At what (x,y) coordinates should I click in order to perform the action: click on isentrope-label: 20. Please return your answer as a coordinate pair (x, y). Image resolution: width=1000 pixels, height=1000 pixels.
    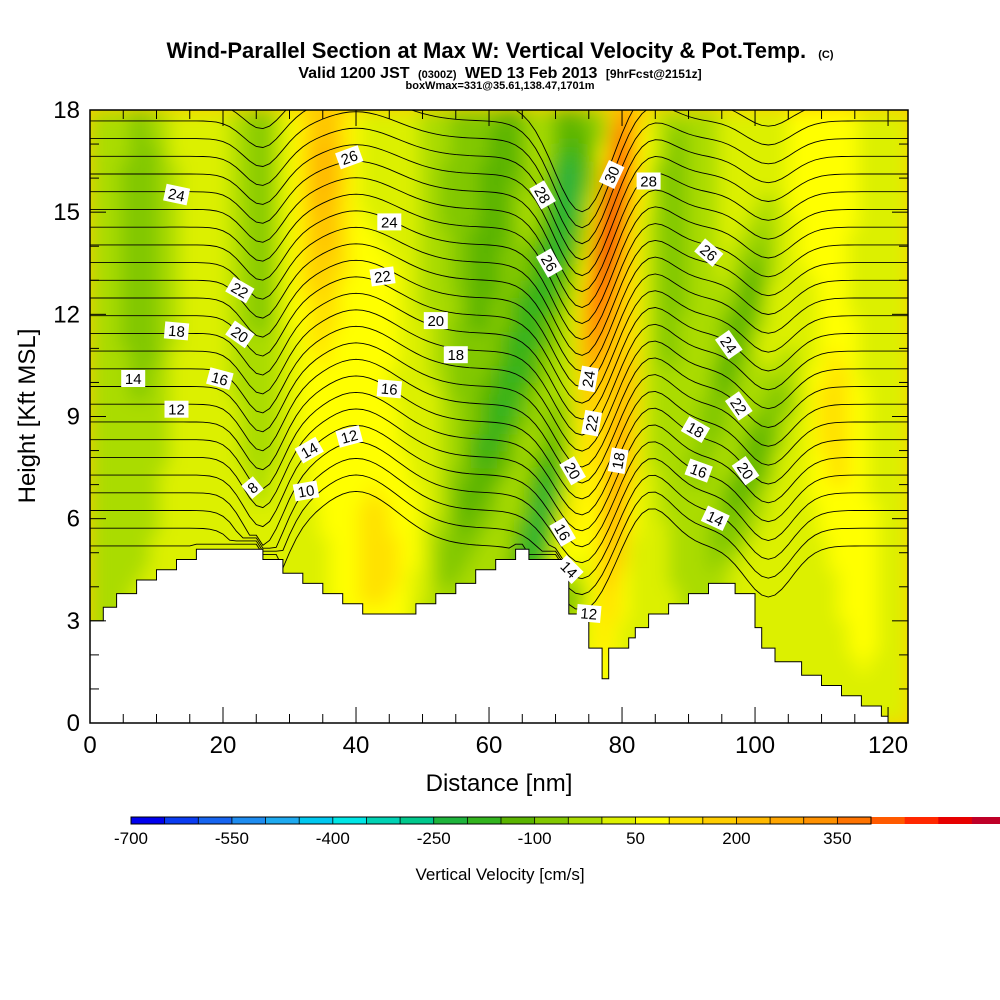
    Looking at the image, I should click on (745, 471).